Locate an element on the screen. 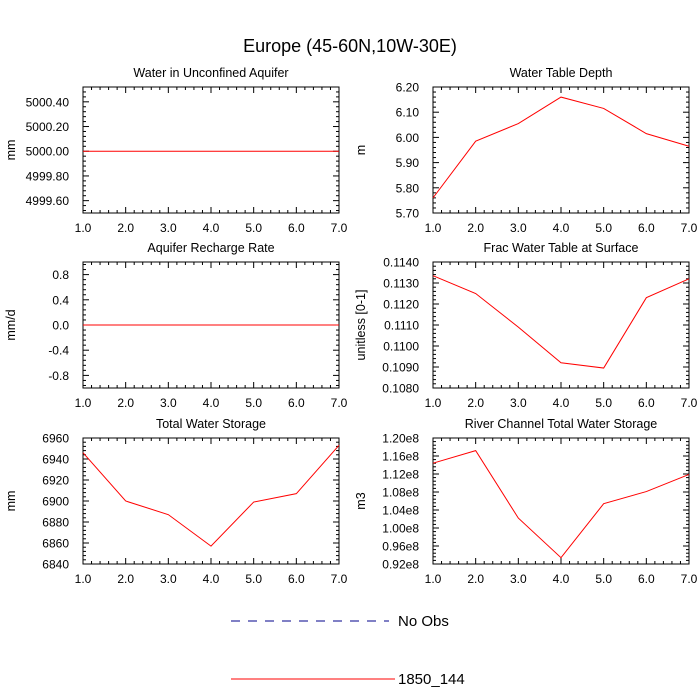  y-tick-label: 0.1130 is located at coordinates (401, 284).